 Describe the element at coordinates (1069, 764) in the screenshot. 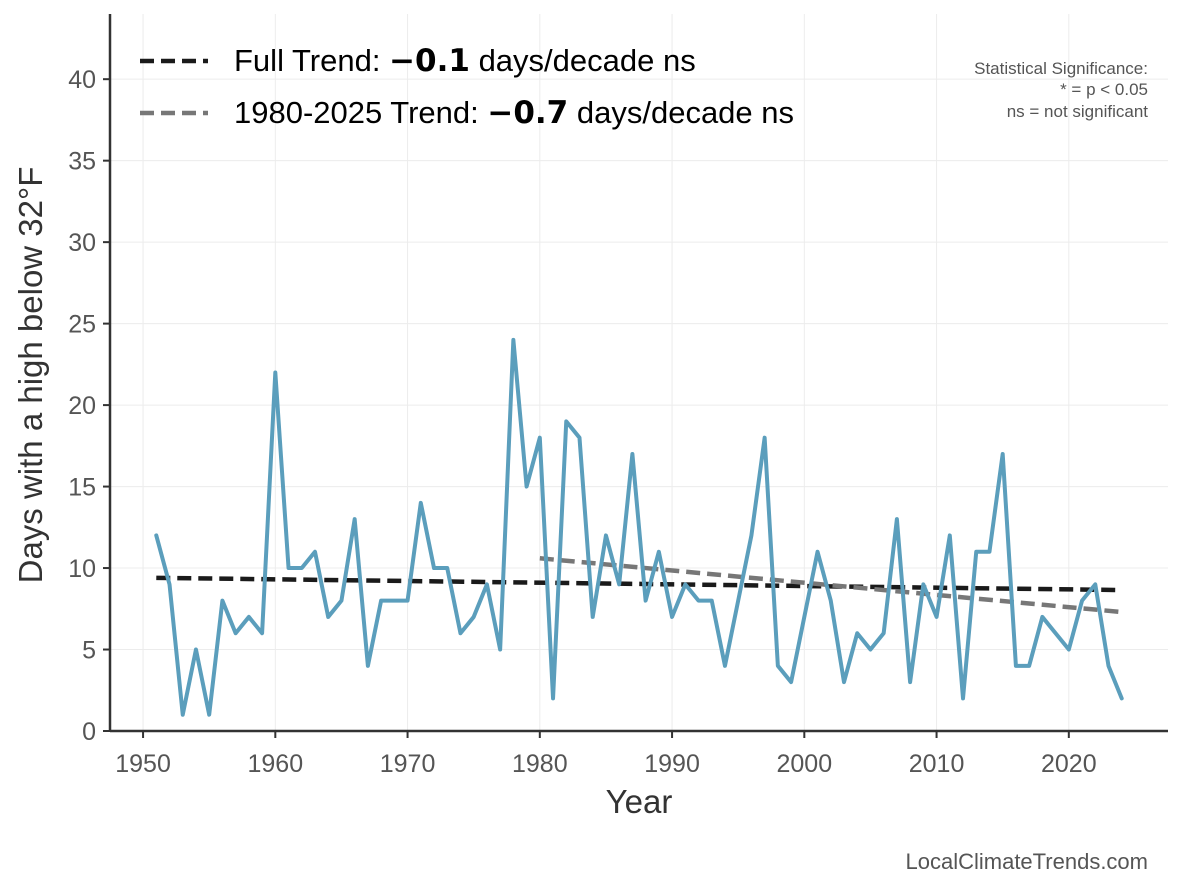

I see `x-tick-label-2020: 2020` at that location.